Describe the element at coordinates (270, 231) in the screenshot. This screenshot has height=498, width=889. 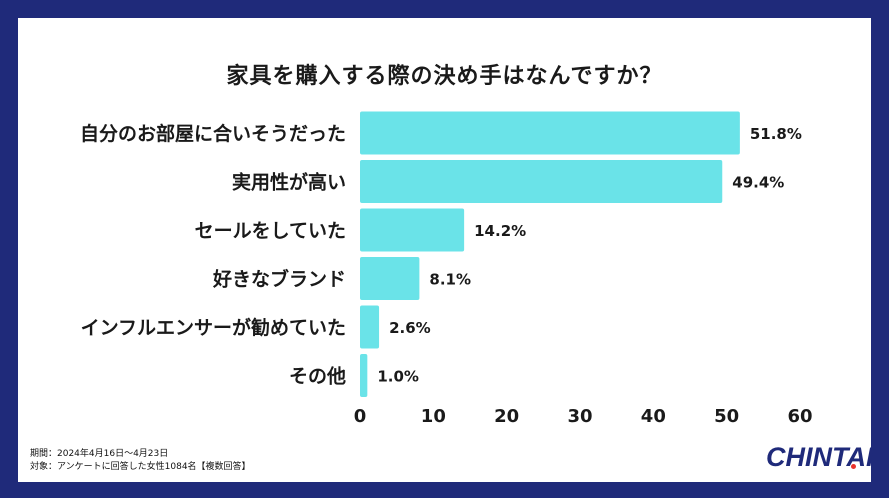
I see `category-label: セールをしていた` at that location.